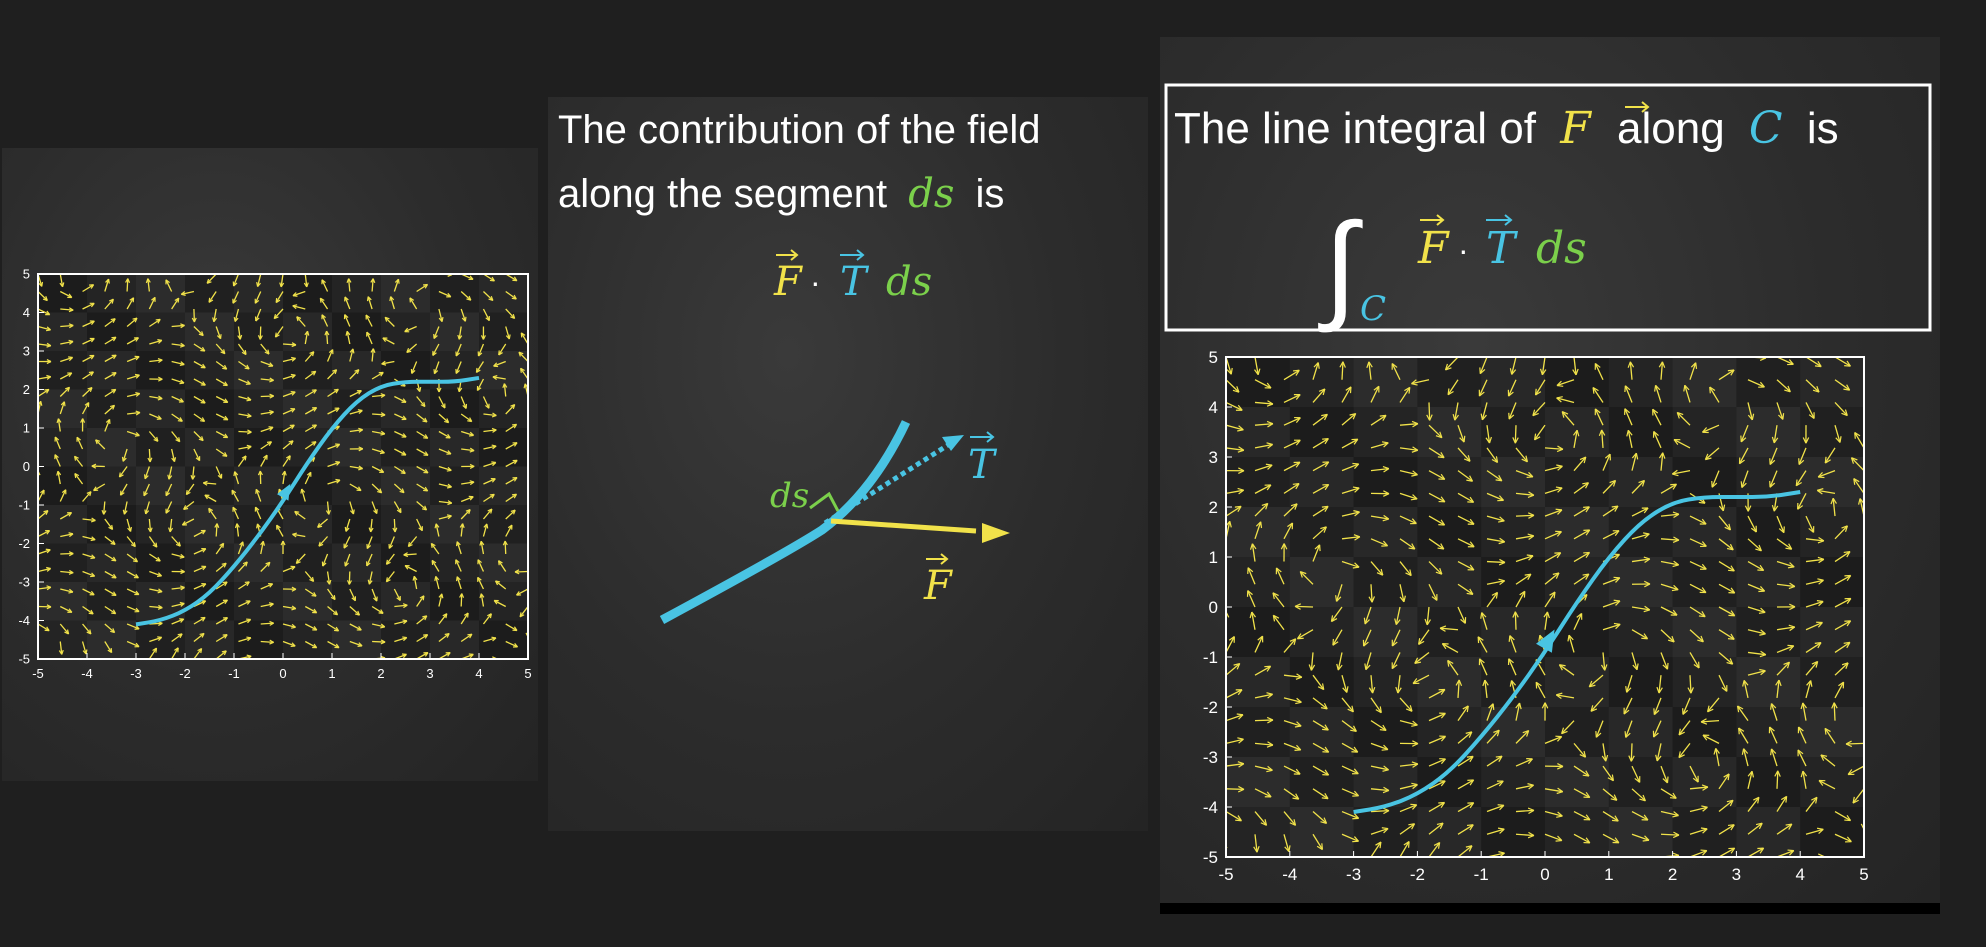 The image size is (1986, 947). Describe the element at coordinates (890, 481) in the screenshot. I see `tangent-vector` at that location.